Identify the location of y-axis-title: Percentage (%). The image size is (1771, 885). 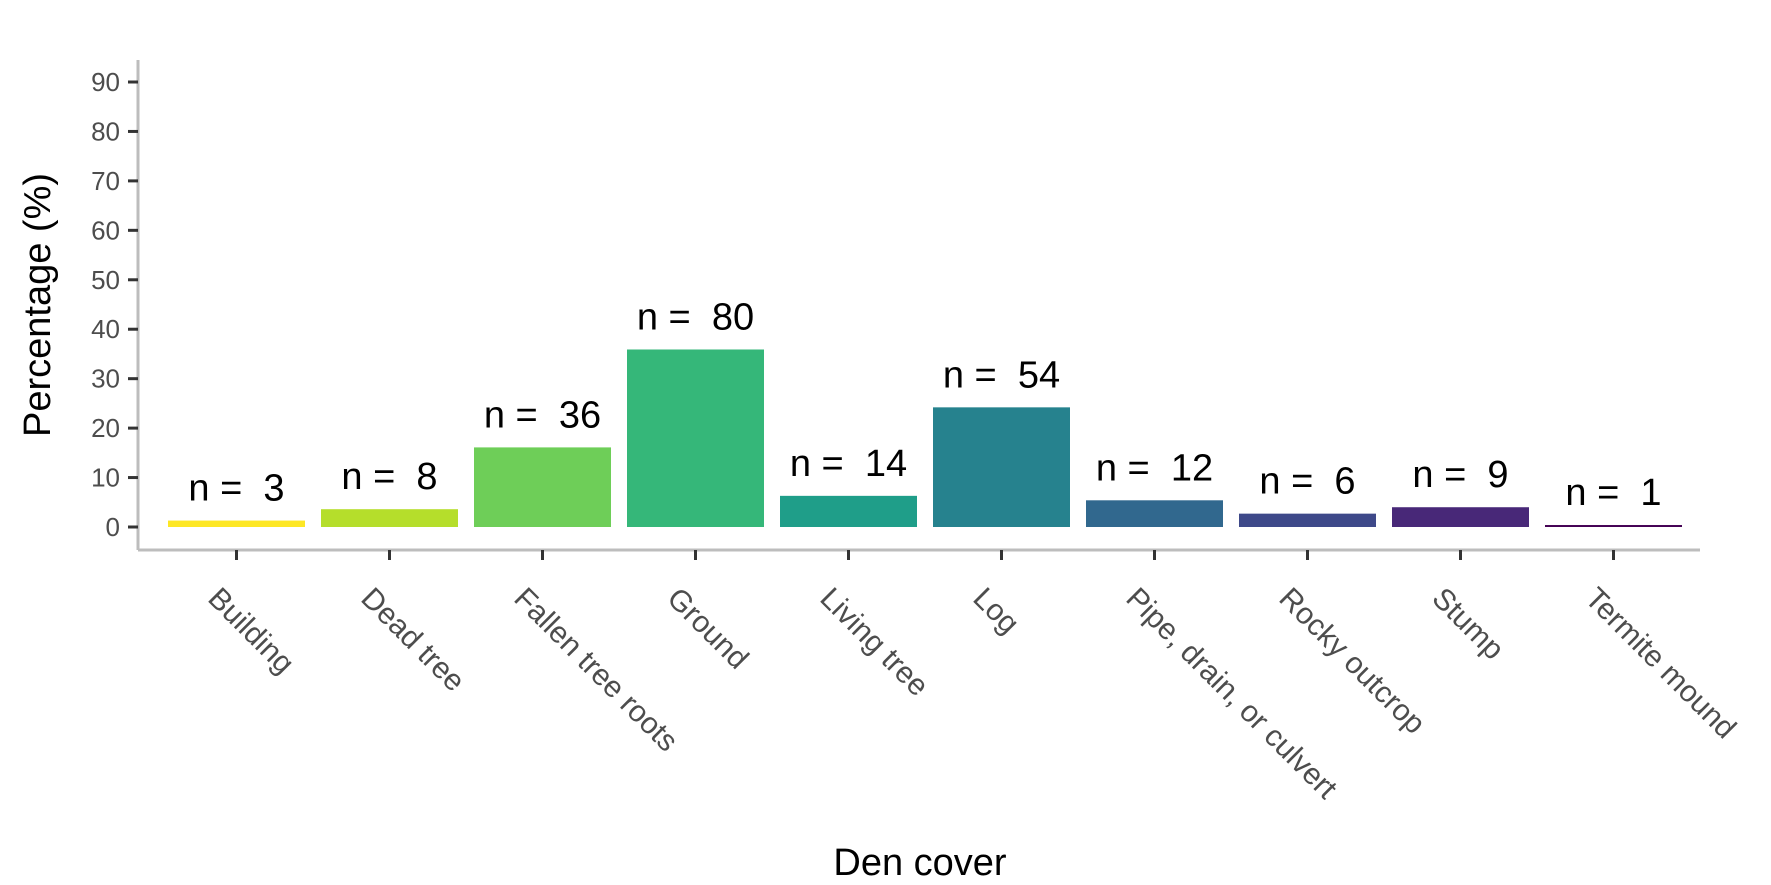
(38, 305).